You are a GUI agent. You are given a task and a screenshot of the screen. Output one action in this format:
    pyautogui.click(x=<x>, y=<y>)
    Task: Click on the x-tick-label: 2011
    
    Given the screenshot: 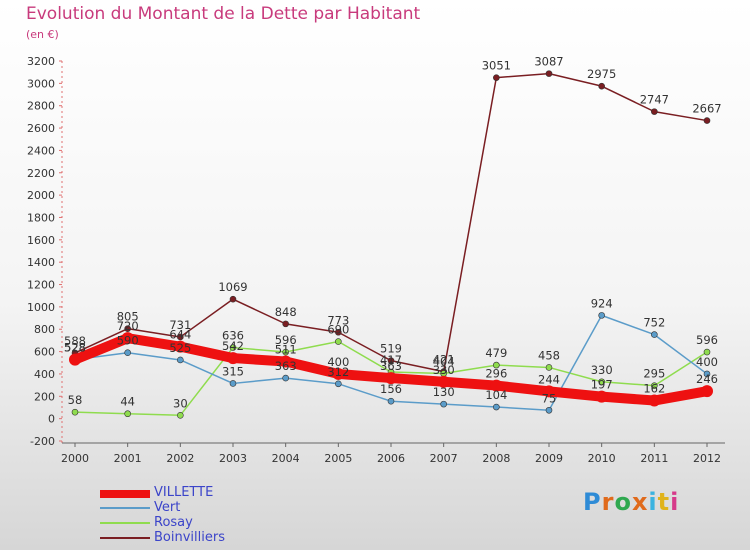 What is the action you would take?
    pyautogui.click(x=654, y=458)
    